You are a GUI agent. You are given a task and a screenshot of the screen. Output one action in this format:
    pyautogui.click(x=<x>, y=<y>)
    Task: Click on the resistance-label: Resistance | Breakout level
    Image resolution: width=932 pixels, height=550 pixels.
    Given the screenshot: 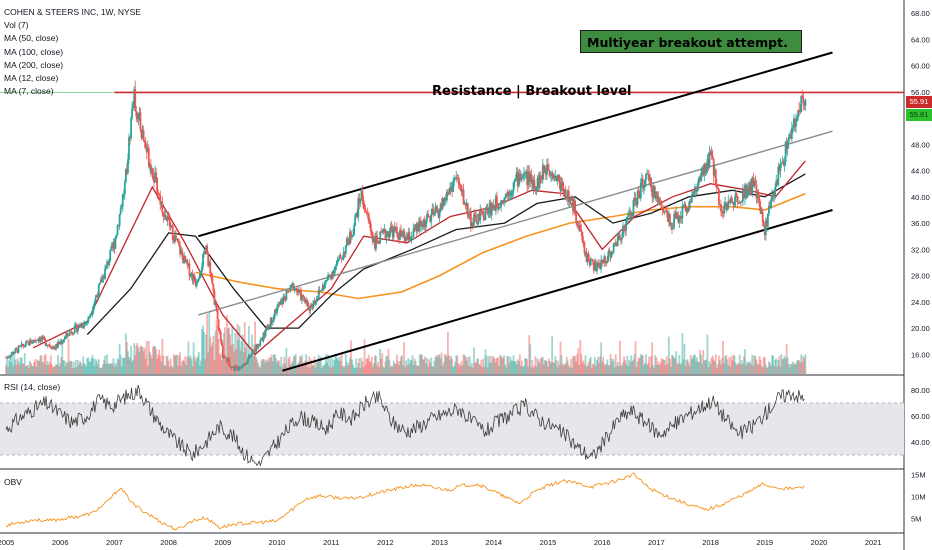 What is the action you would take?
    pyautogui.click(x=532, y=91)
    